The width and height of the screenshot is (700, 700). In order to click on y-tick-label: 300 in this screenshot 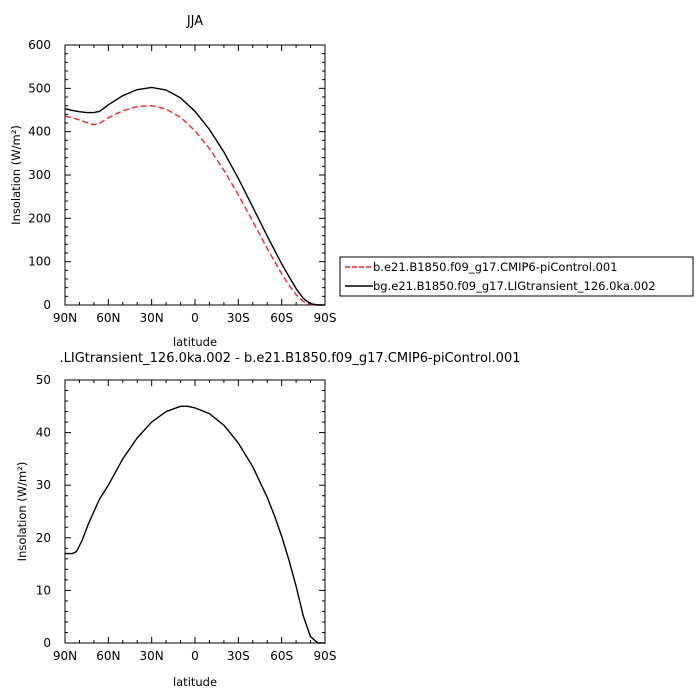, I will do `click(39, 175)`.